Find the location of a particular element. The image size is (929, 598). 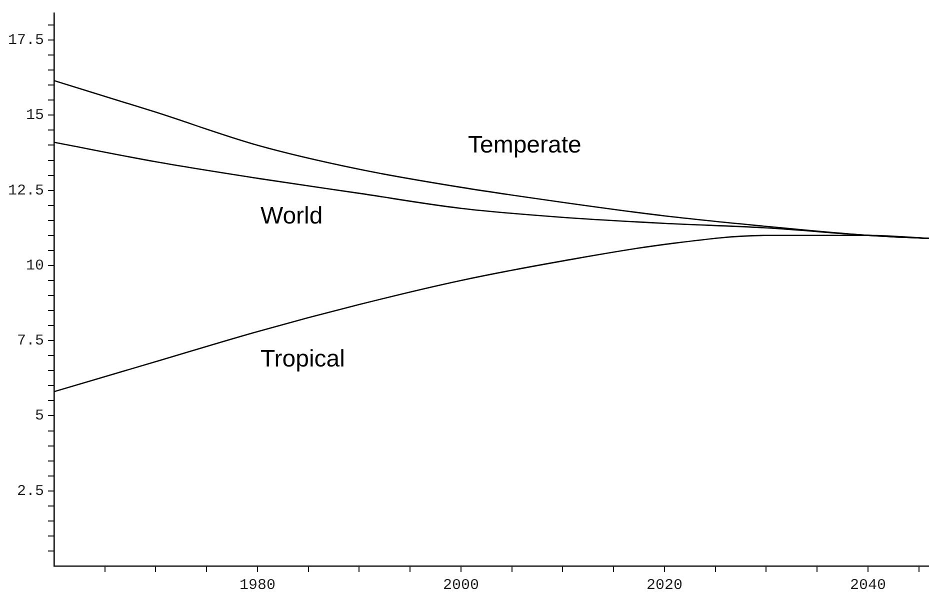

y-tick-label: 12.5 is located at coordinates (26, 191).